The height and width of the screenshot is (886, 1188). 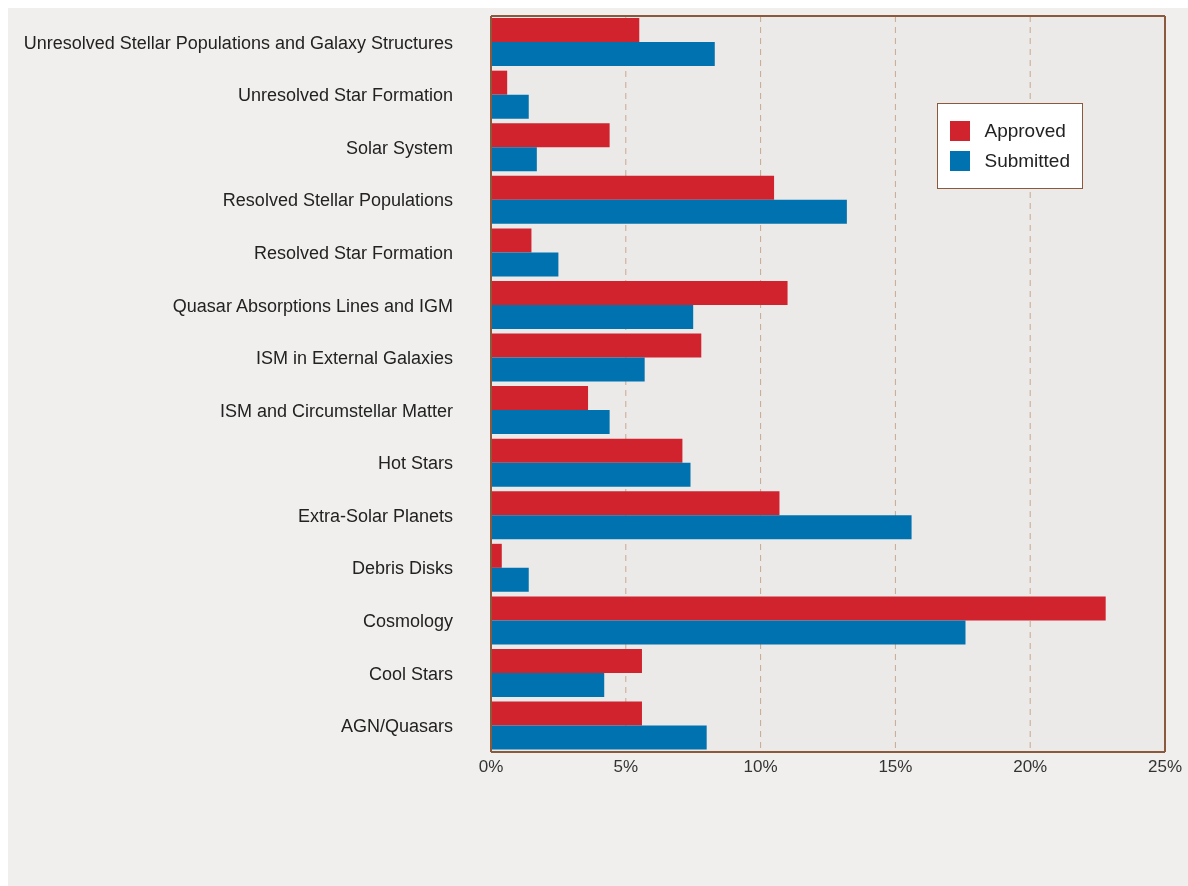 What do you see at coordinates (1030, 767) in the screenshot?
I see `x-tick-label: 20%` at bounding box center [1030, 767].